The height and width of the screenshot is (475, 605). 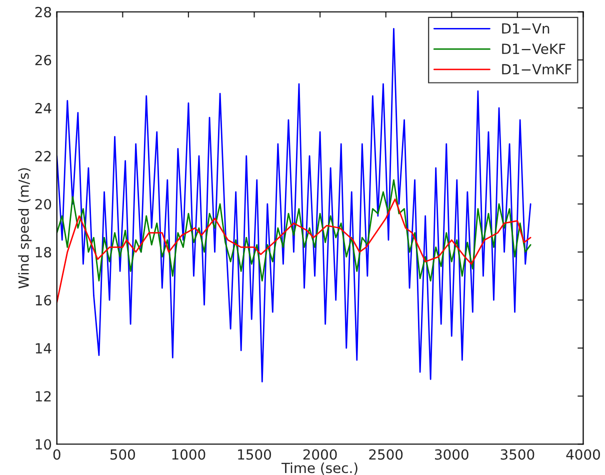 I want to click on y-tick-label: 12, so click(x=43, y=396).